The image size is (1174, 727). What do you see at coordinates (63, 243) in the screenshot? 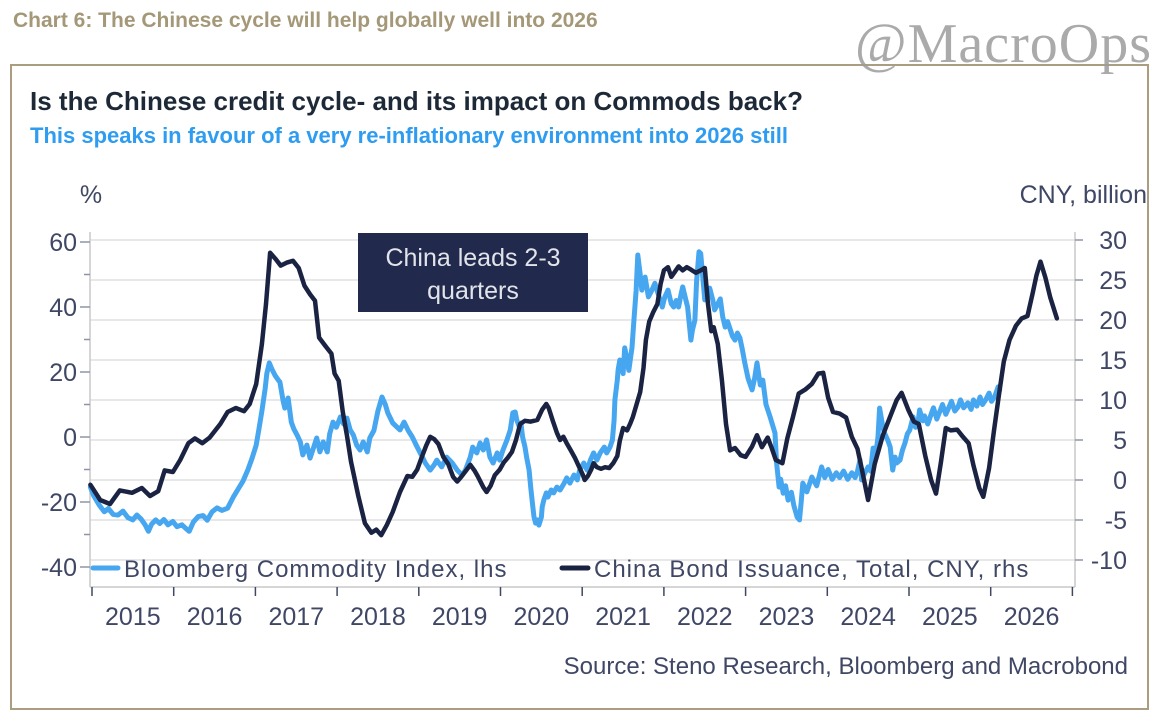
I see `y-axis-left-tick-label: 60` at bounding box center [63, 243].